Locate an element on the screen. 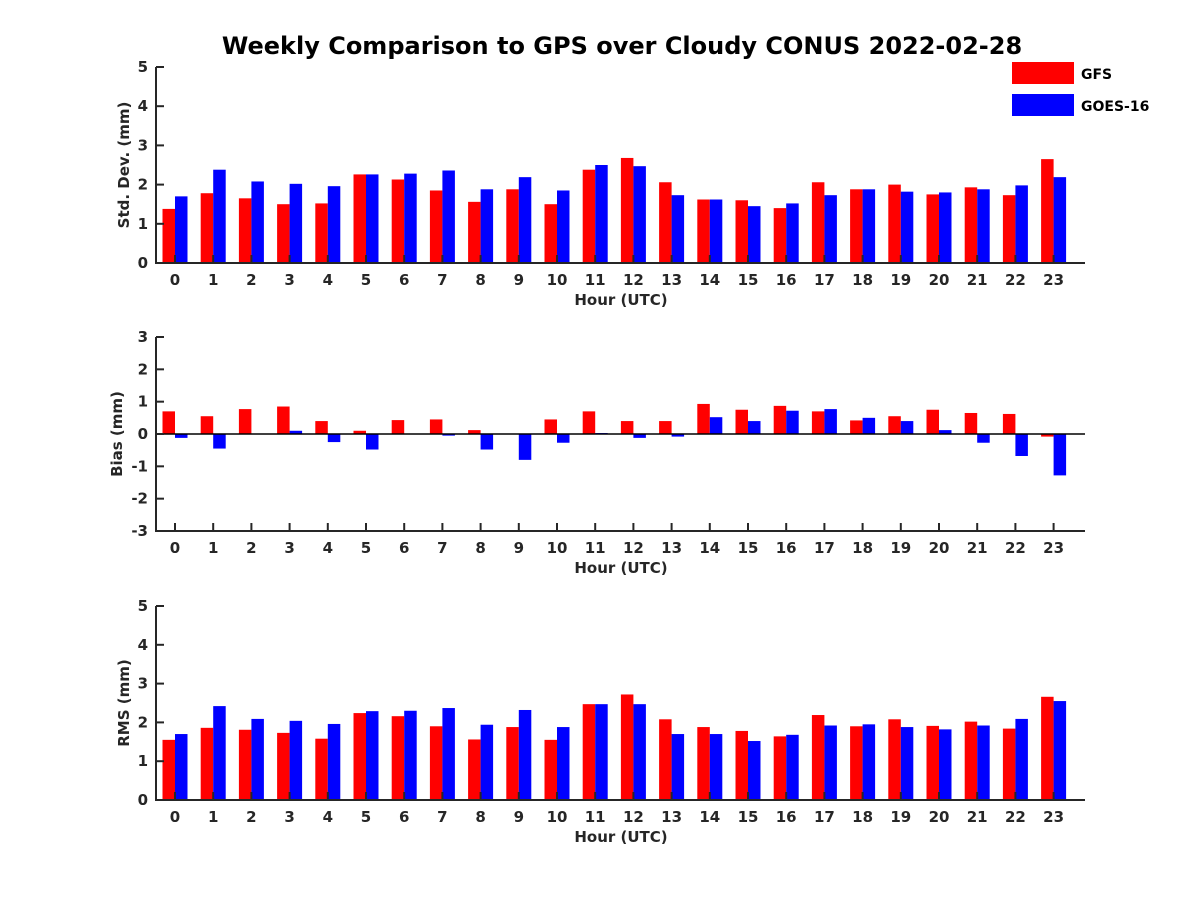 The height and width of the screenshot is (900, 1200). std-dev-xtick-label: 3 is located at coordinates (289, 280).